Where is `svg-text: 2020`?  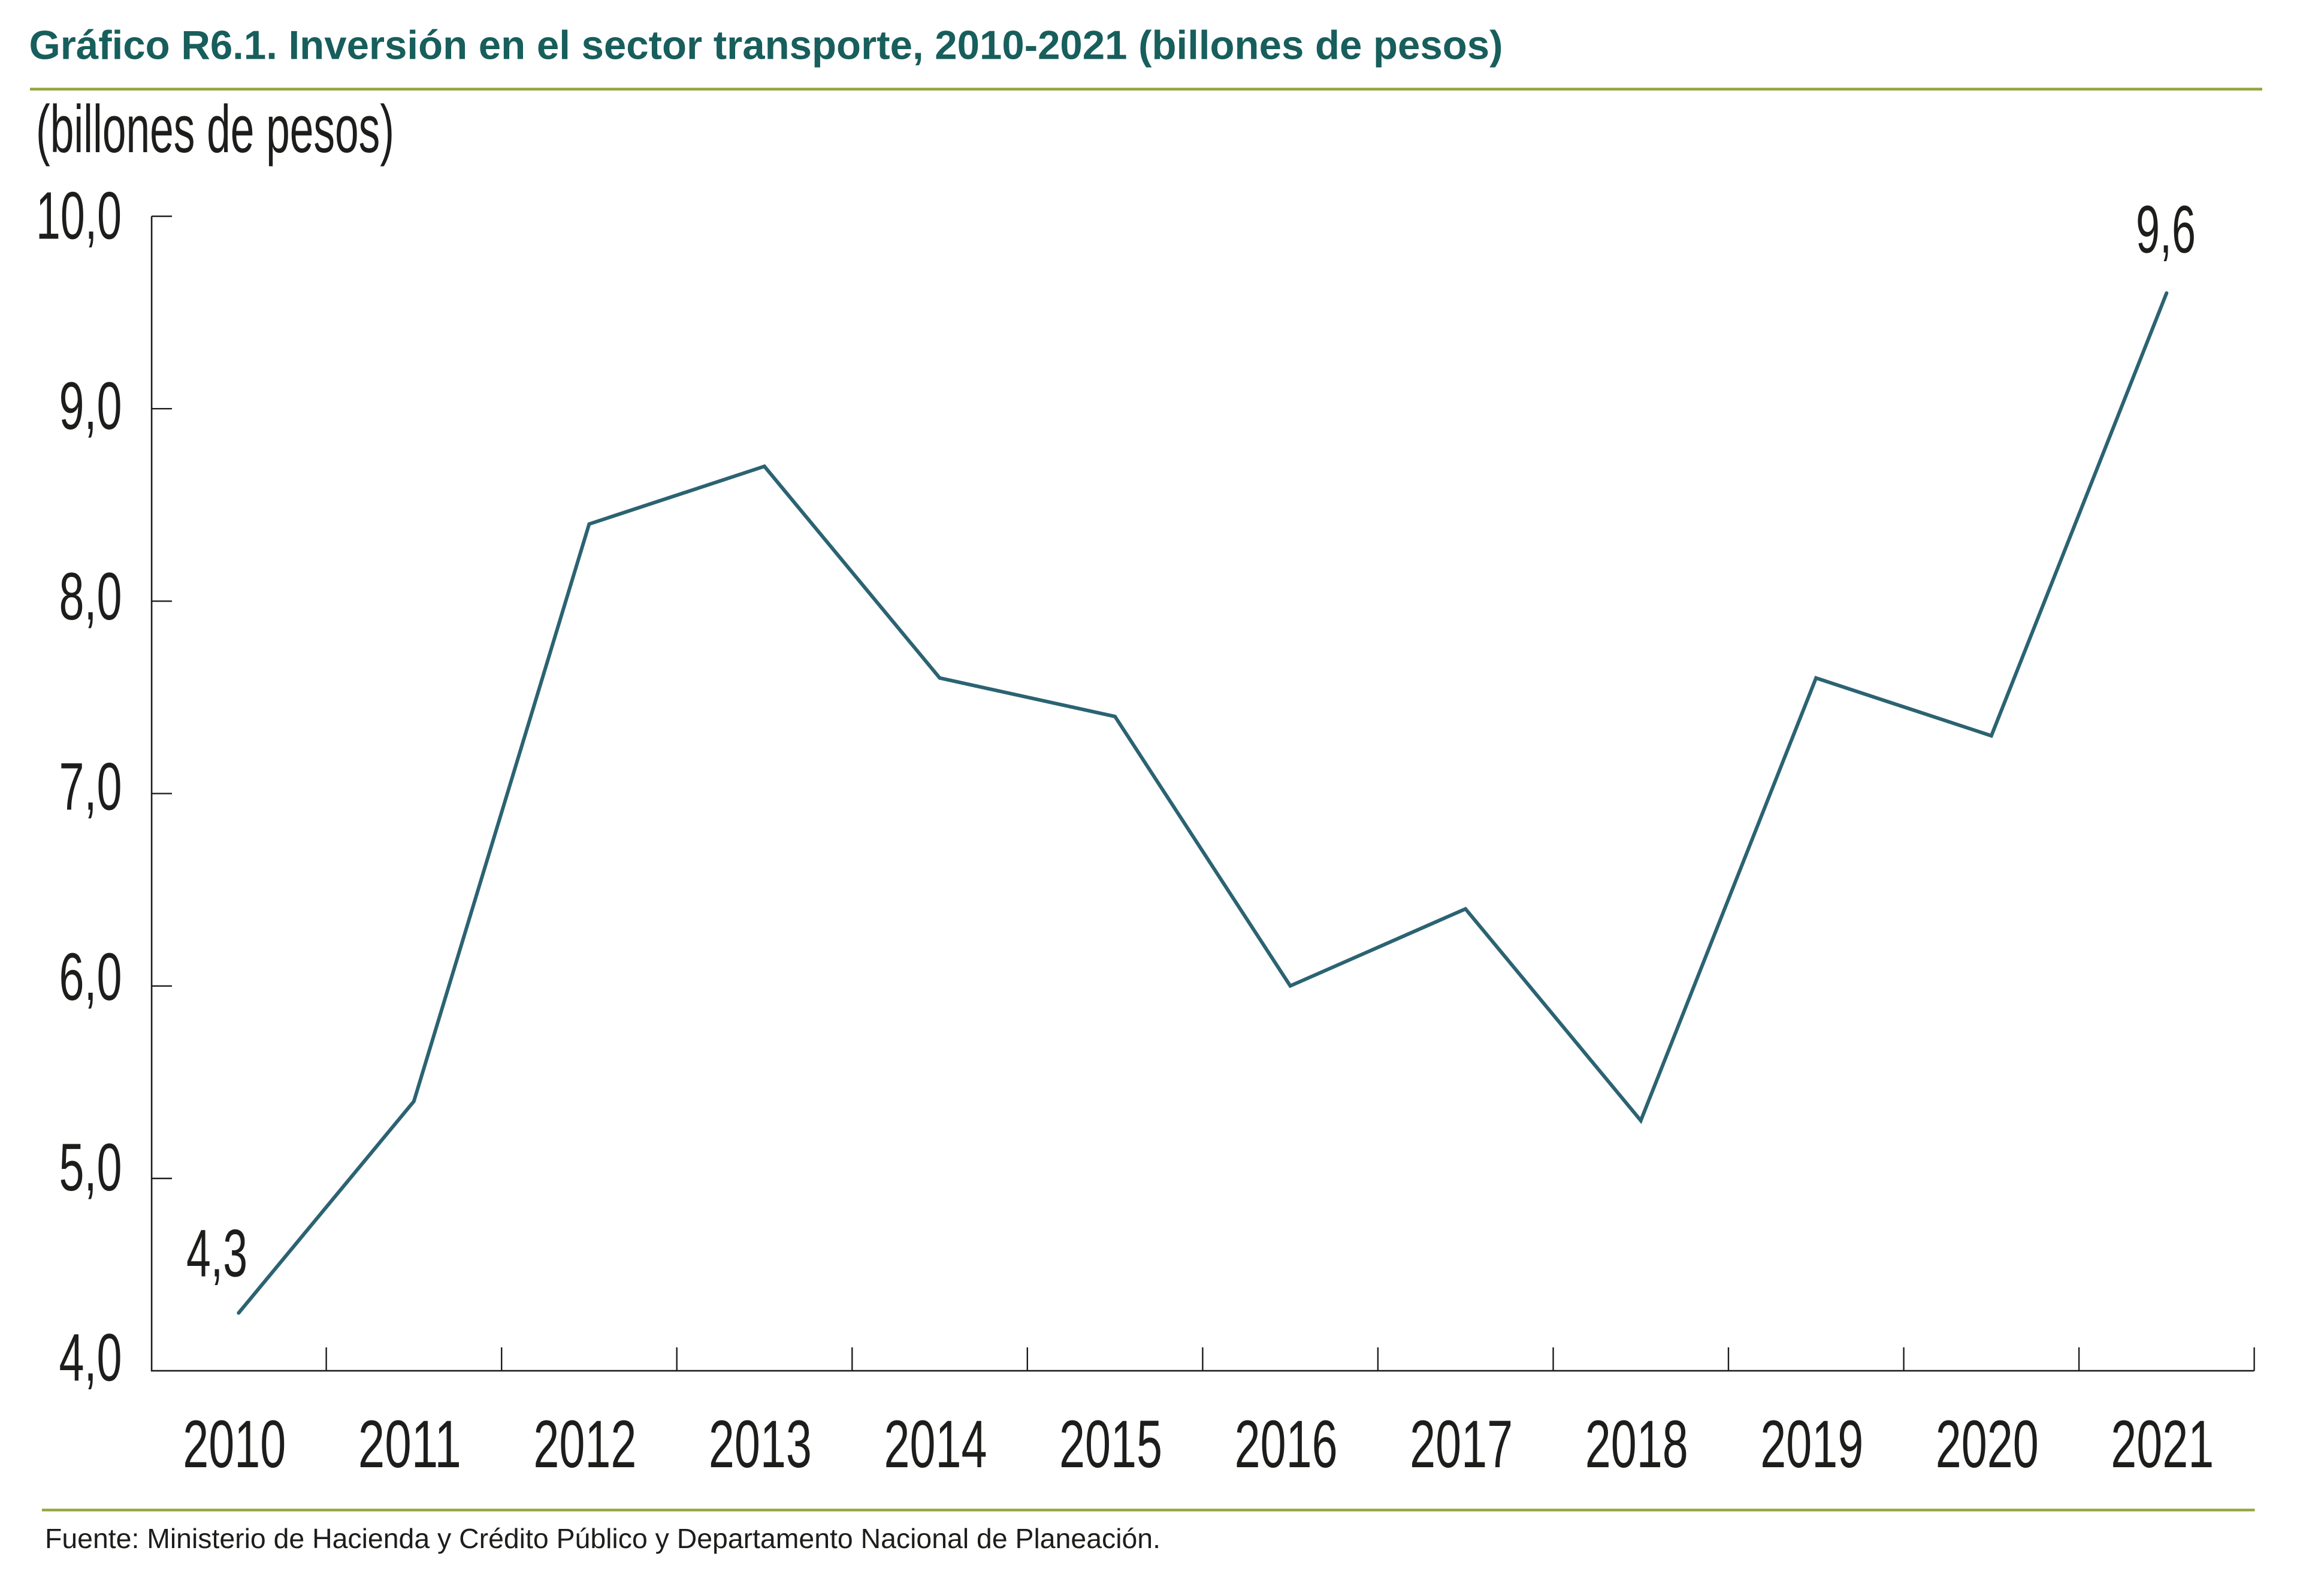 svg-text: 2020 is located at coordinates (1987, 1444).